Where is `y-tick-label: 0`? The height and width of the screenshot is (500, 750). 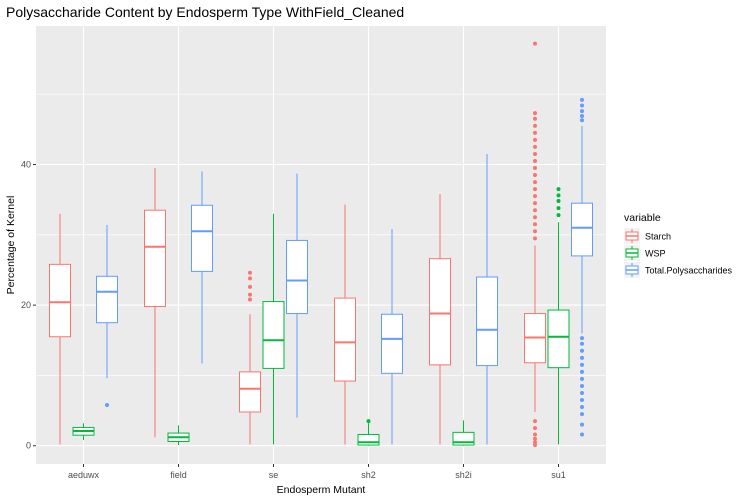 y-tick-label: 0 is located at coordinates (28, 446).